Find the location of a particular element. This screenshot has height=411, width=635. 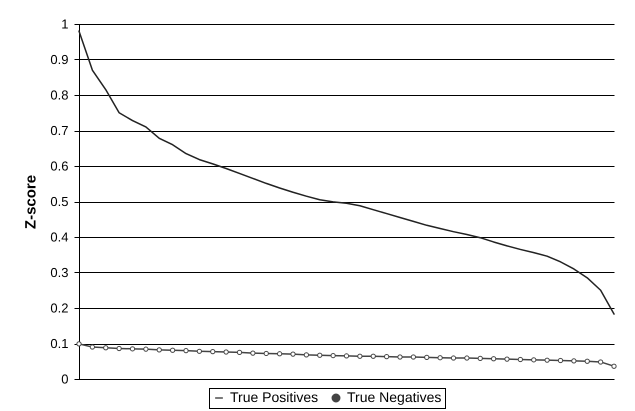

y-tick-label: 0.3 is located at coordinates (59, 272).